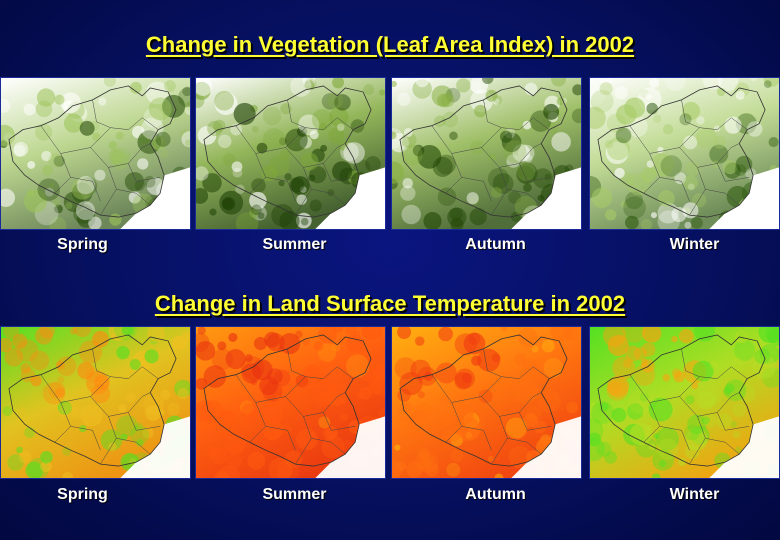  I want to click on vegetation-label-autumn: Autumn, so click(495, 244).